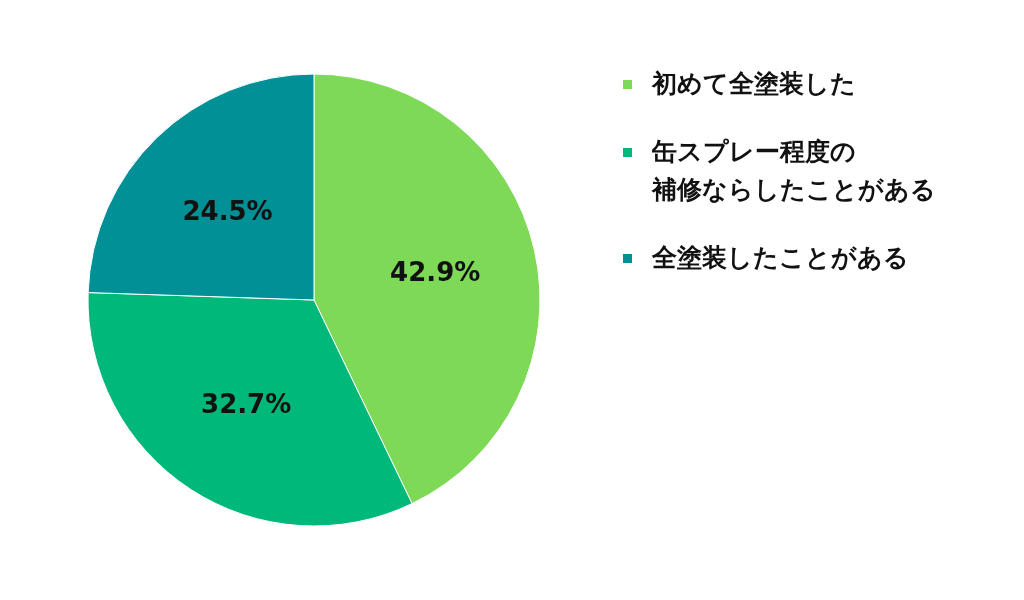  What do you see at coordinates (793, 170) in the screenshot?
I see `legend-label: 缶スプレー程度の補修ならしたことがある` at bounding box center [793, 170].